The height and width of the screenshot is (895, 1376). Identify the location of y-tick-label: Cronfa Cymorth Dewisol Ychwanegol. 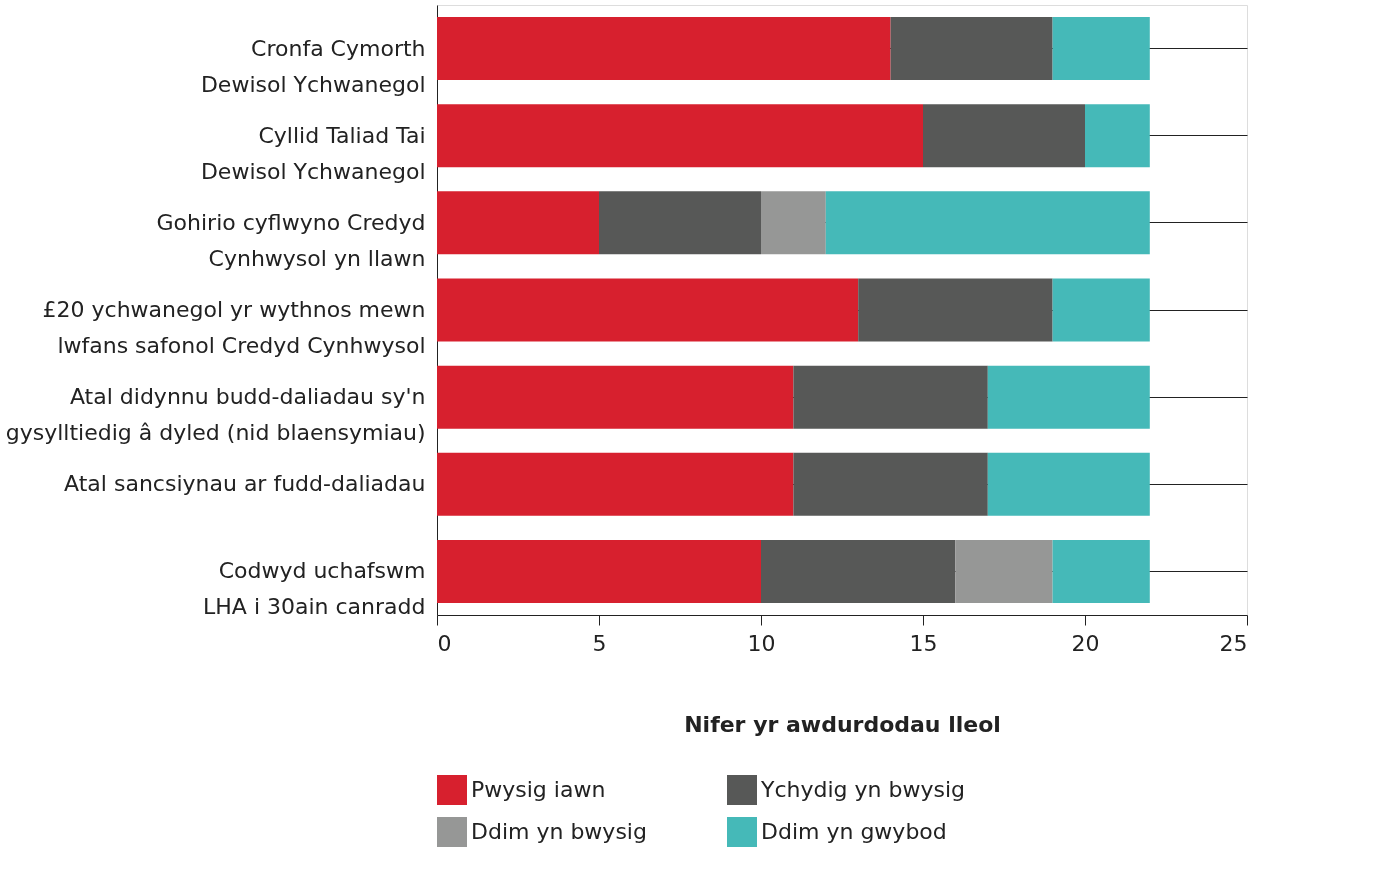
(313, 66).